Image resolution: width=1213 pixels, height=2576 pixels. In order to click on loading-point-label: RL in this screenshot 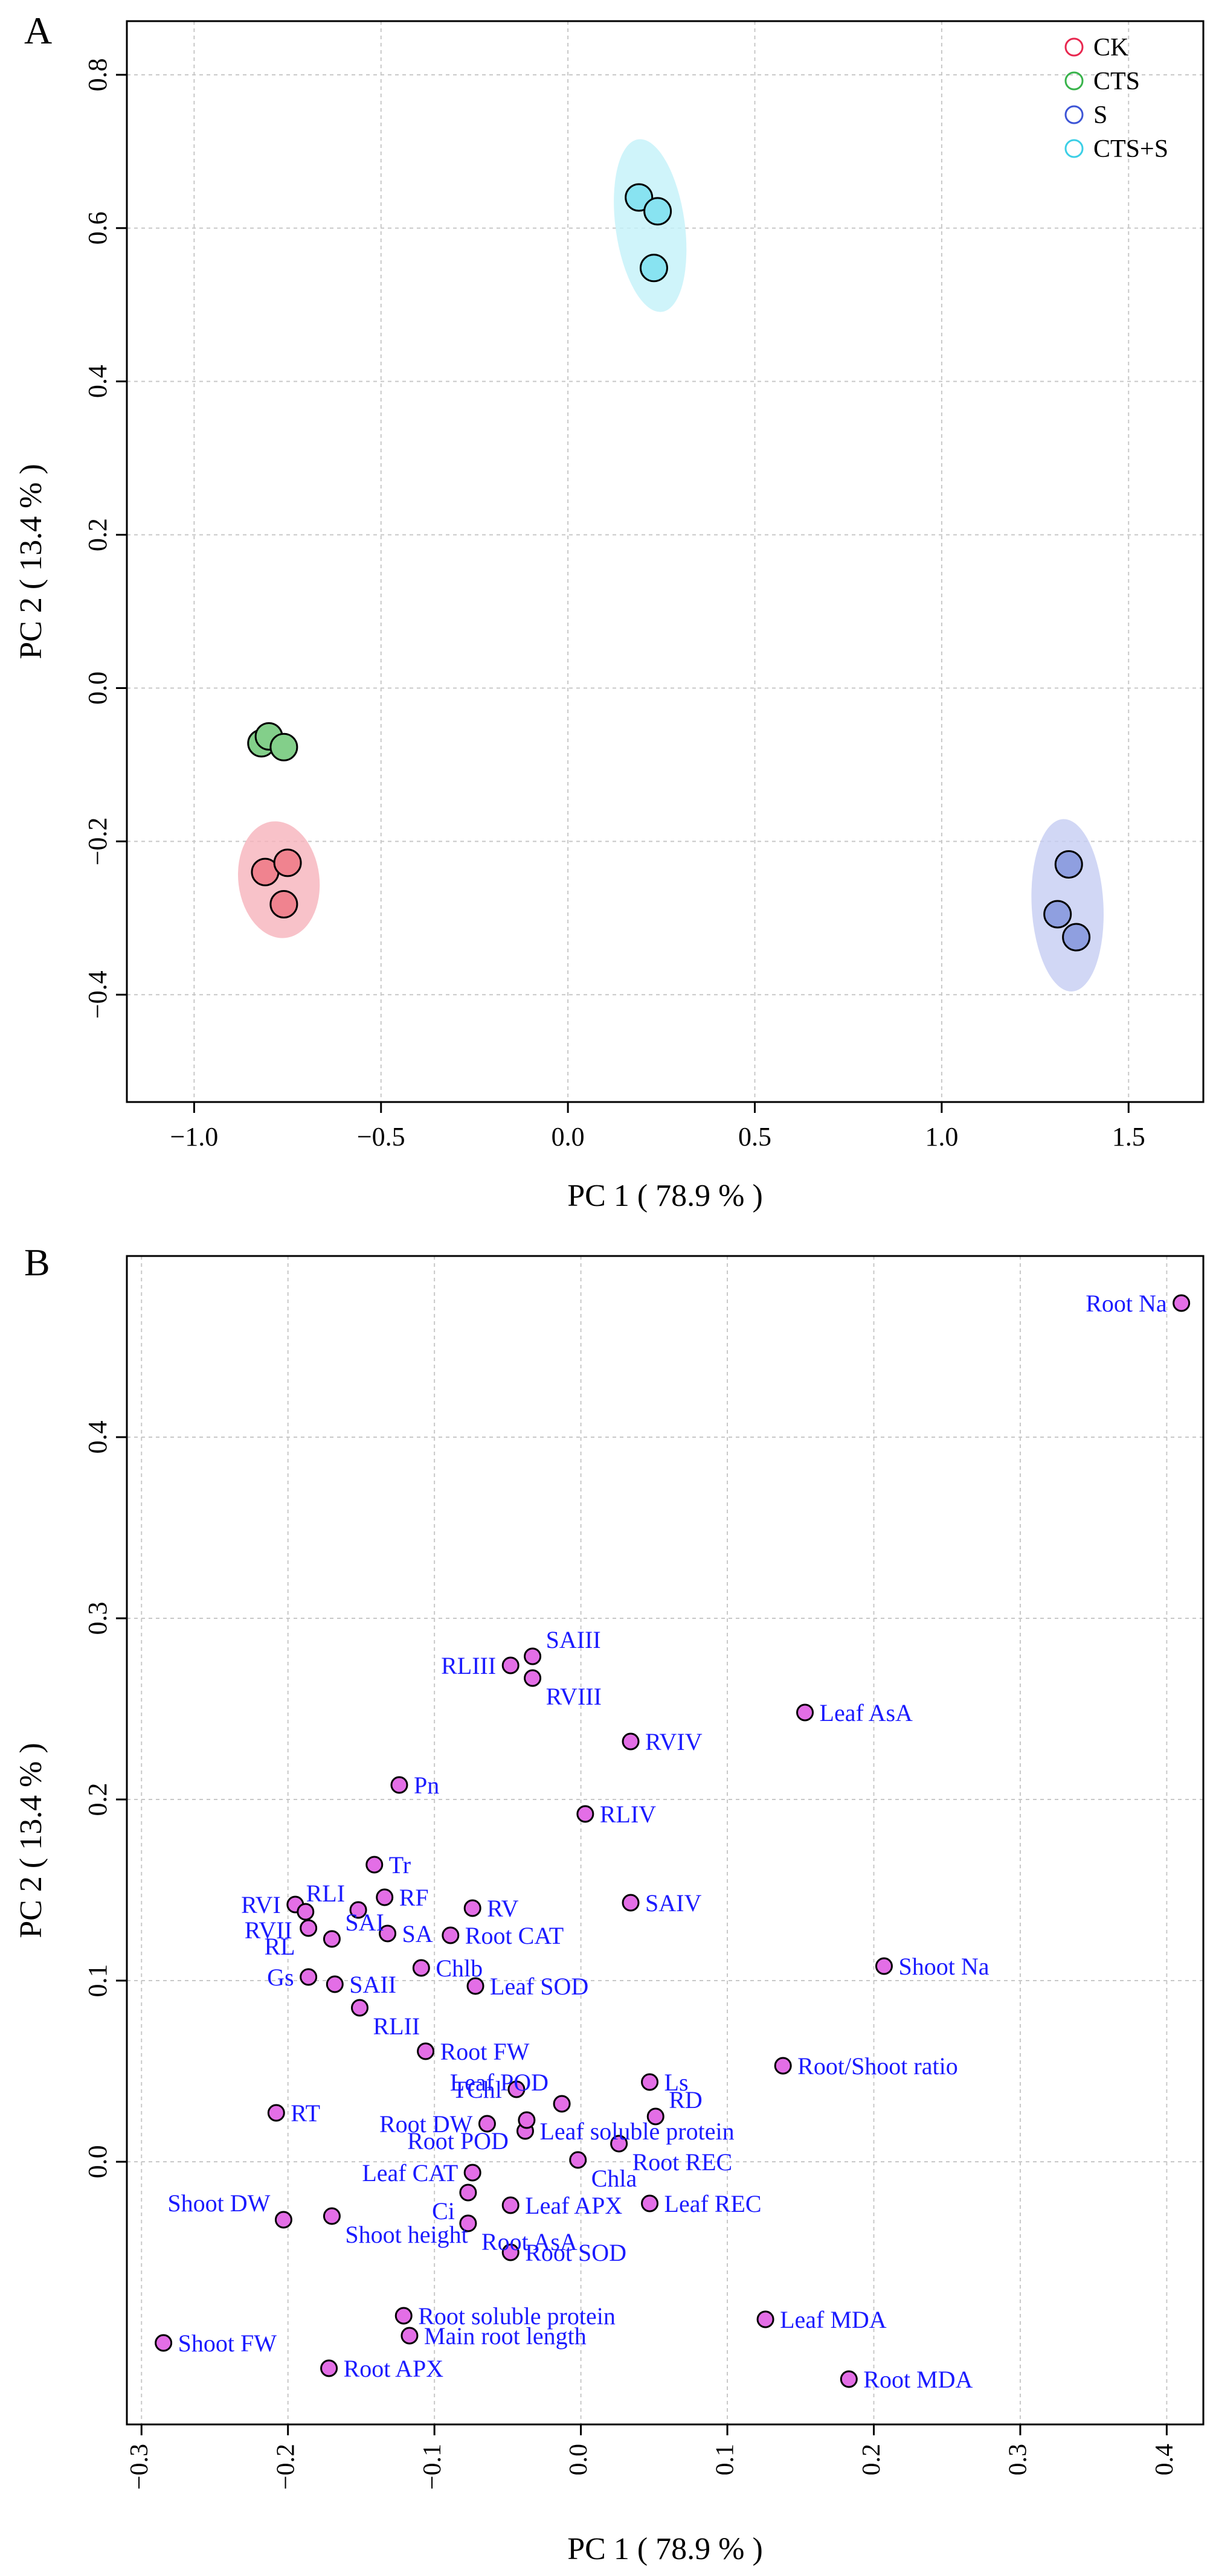, I will do `click(280, 1946)`.